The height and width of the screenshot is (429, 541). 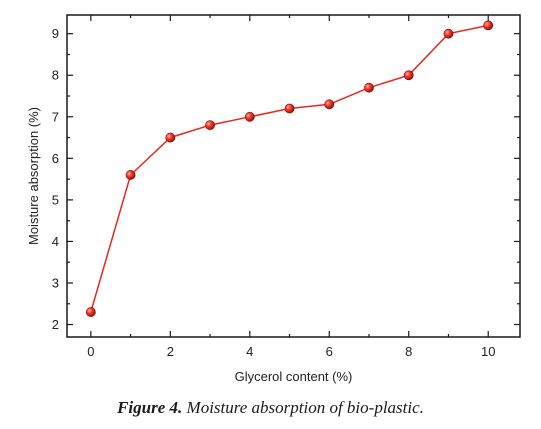 I want to click on x-tick-label: 2, so click(x=170, y=351).